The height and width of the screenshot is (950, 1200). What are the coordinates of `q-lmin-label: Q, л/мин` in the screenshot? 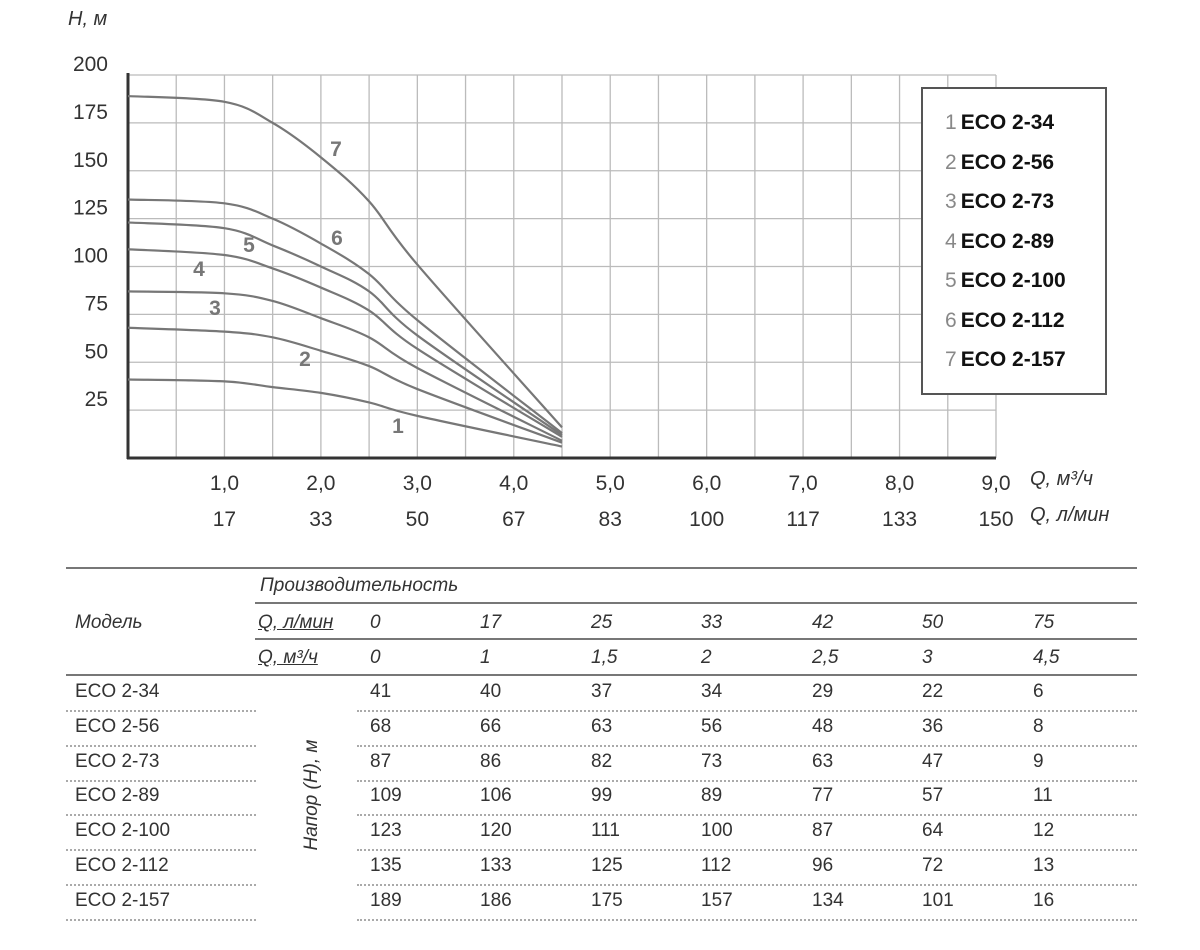 It's located at (296, 622).